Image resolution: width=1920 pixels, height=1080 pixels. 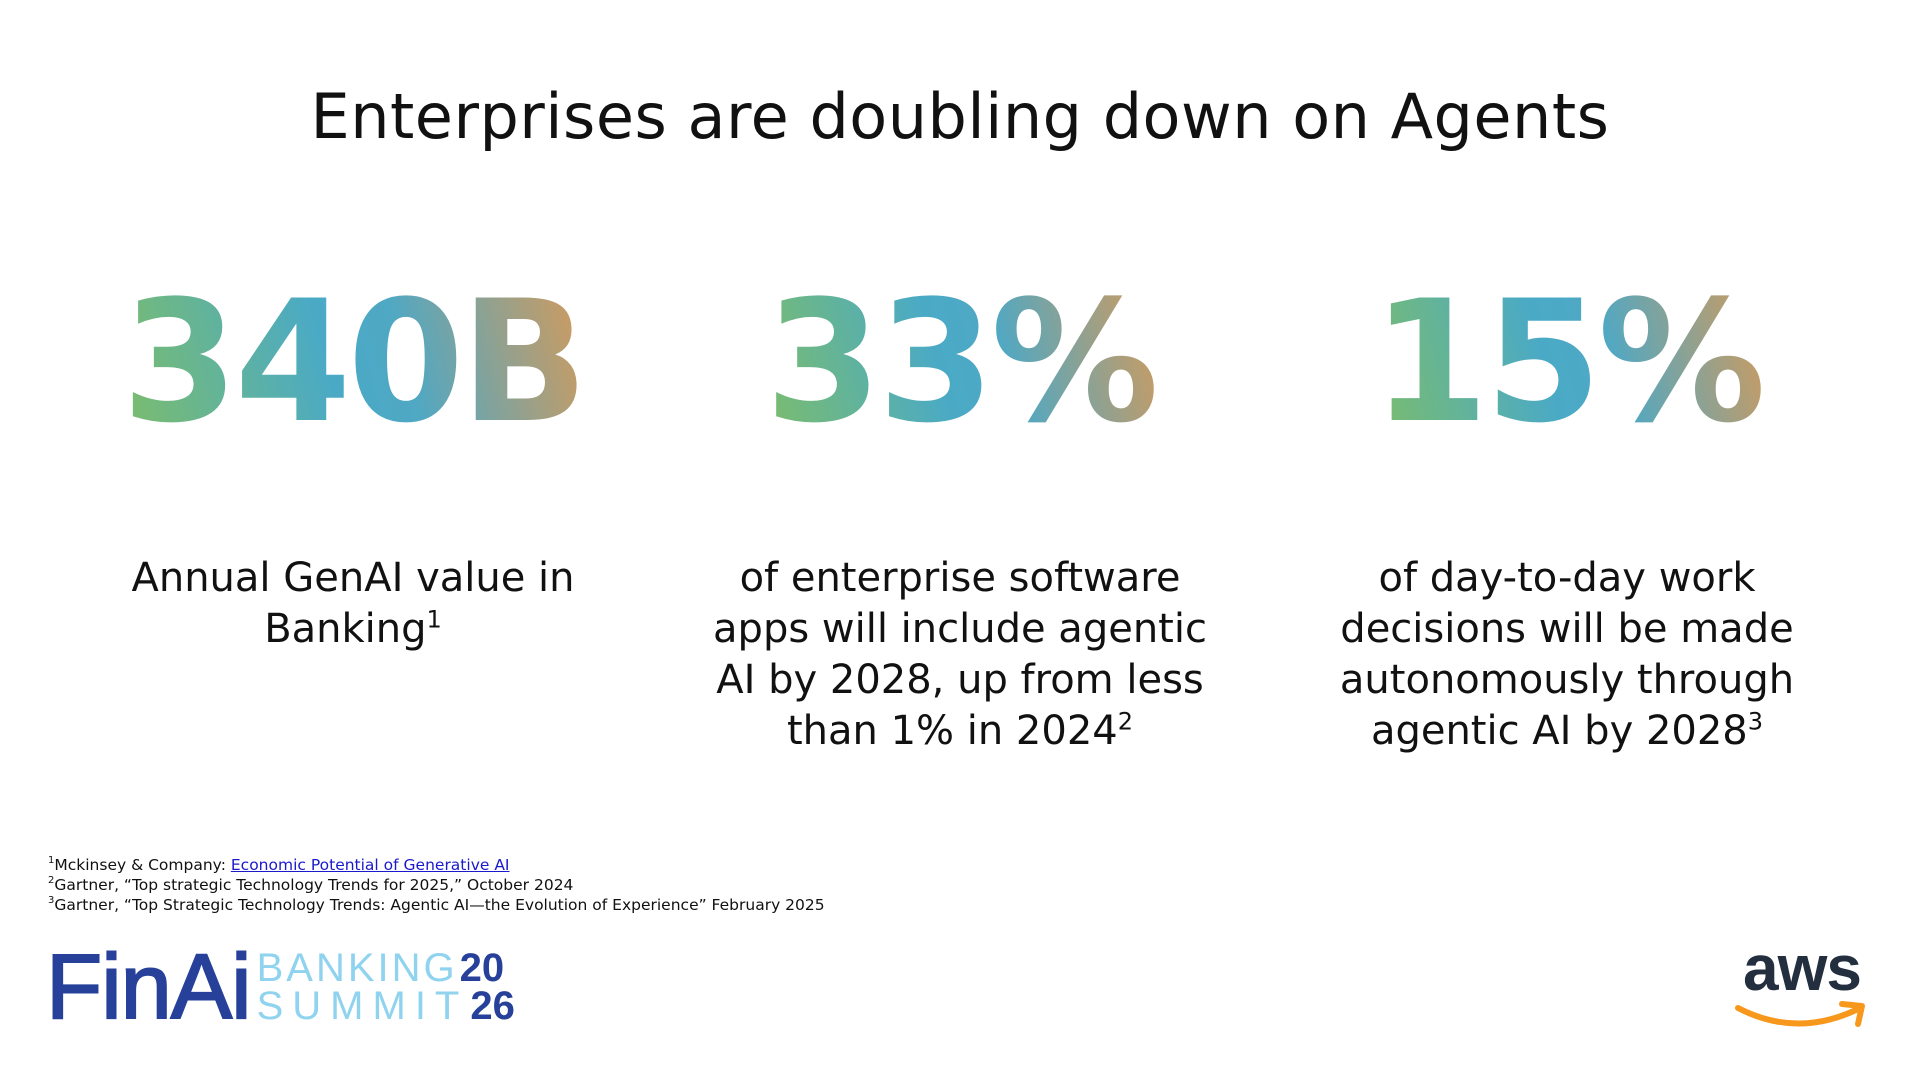 I want to click on logo-brand: FinAi, so click(x=149, y=987).